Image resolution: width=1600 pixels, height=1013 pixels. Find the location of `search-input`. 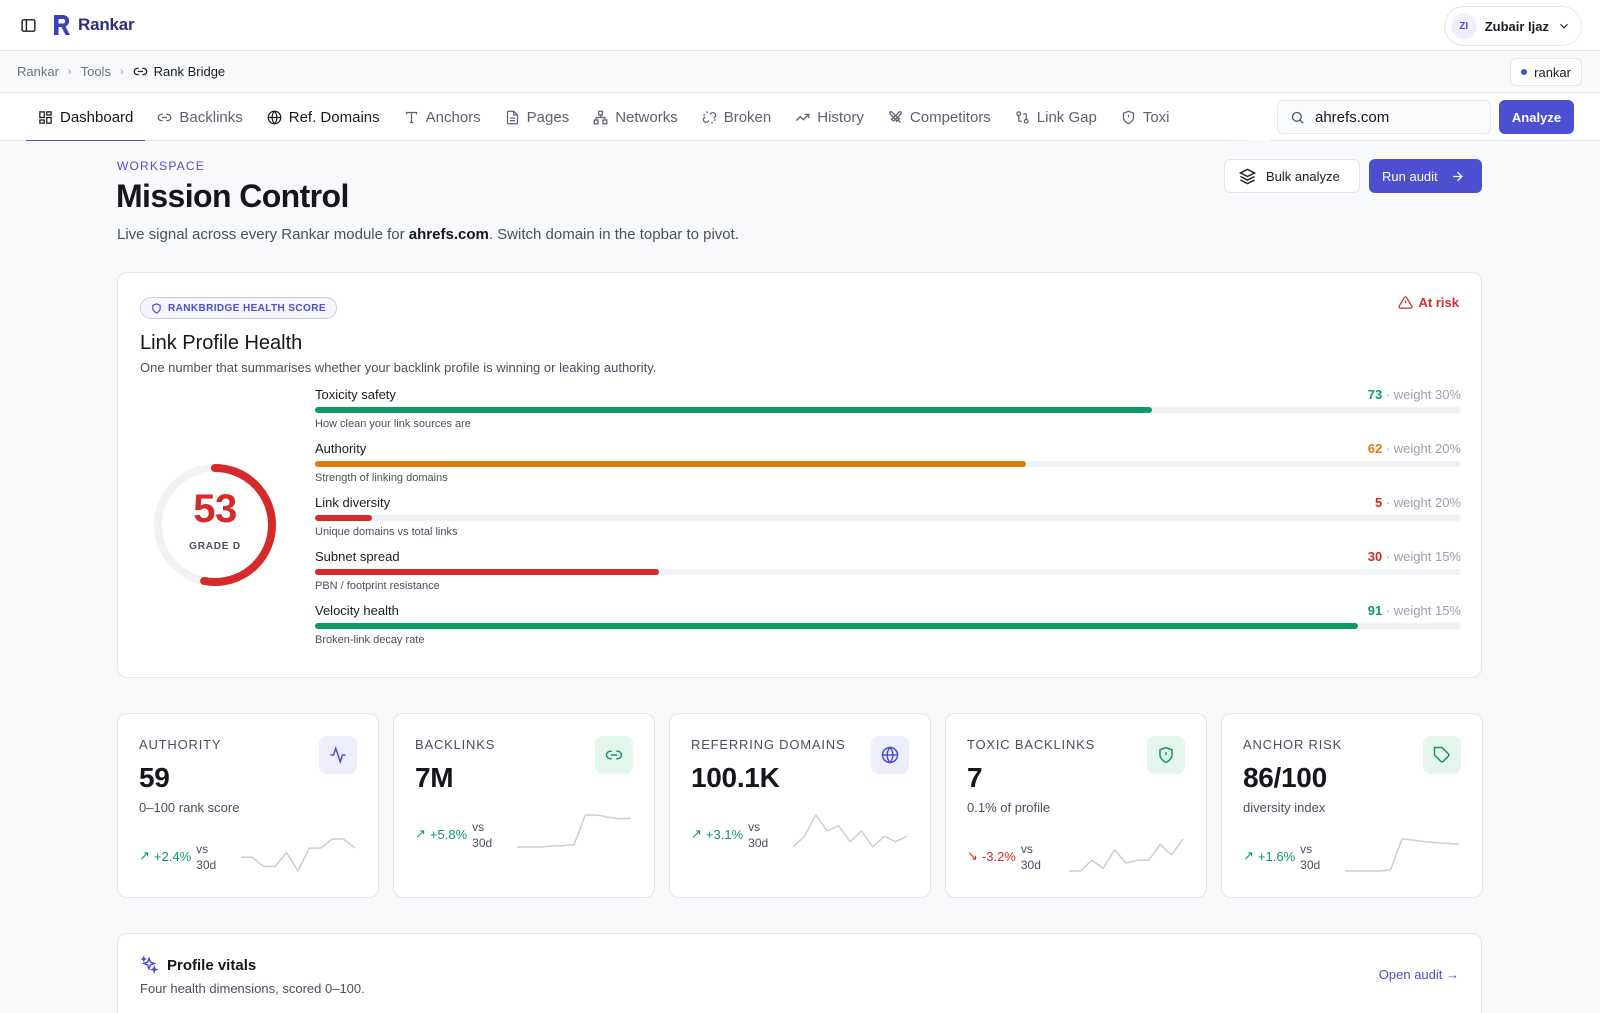

search-input is located at coordinates (1395, 117).